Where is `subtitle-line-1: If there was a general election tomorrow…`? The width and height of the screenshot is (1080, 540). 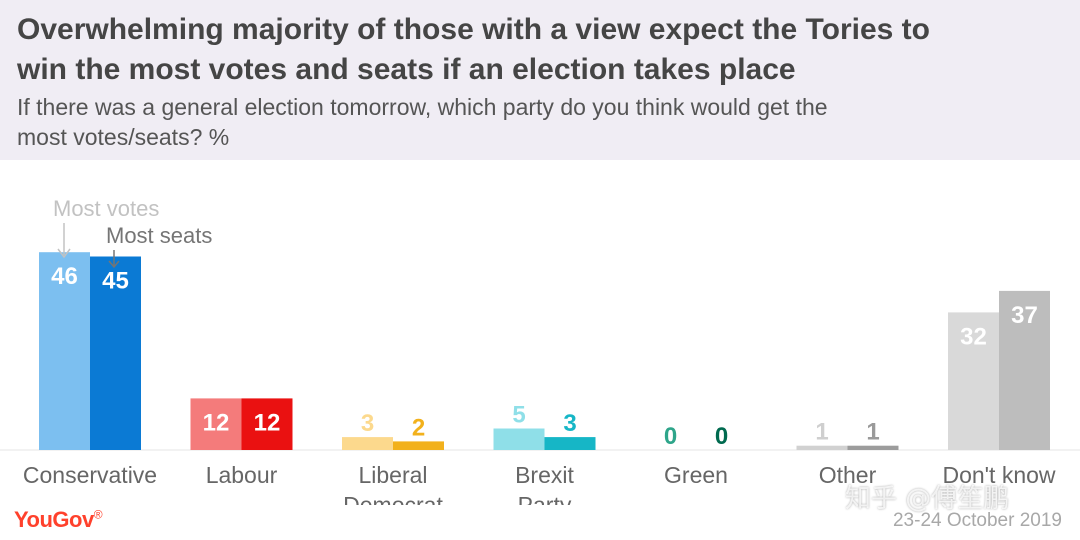
subtitle-line-1: If there was a general election tomorrow… is located at coordinates (422, 107).